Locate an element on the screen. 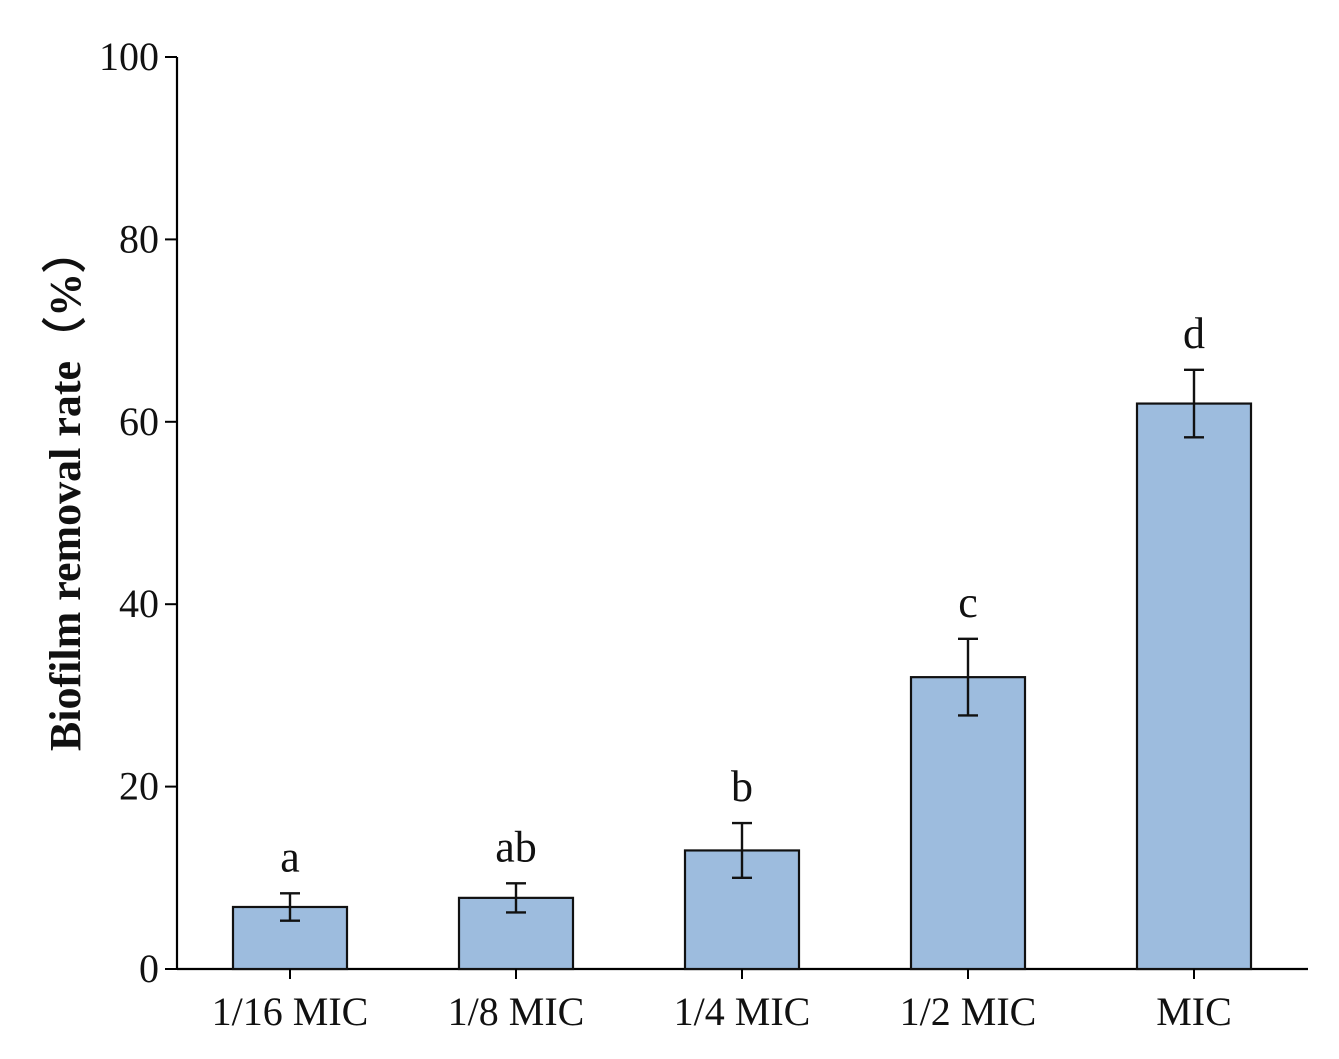 The image size is (1339, 1059). significance-label: c is located at coordinates (968, 602).